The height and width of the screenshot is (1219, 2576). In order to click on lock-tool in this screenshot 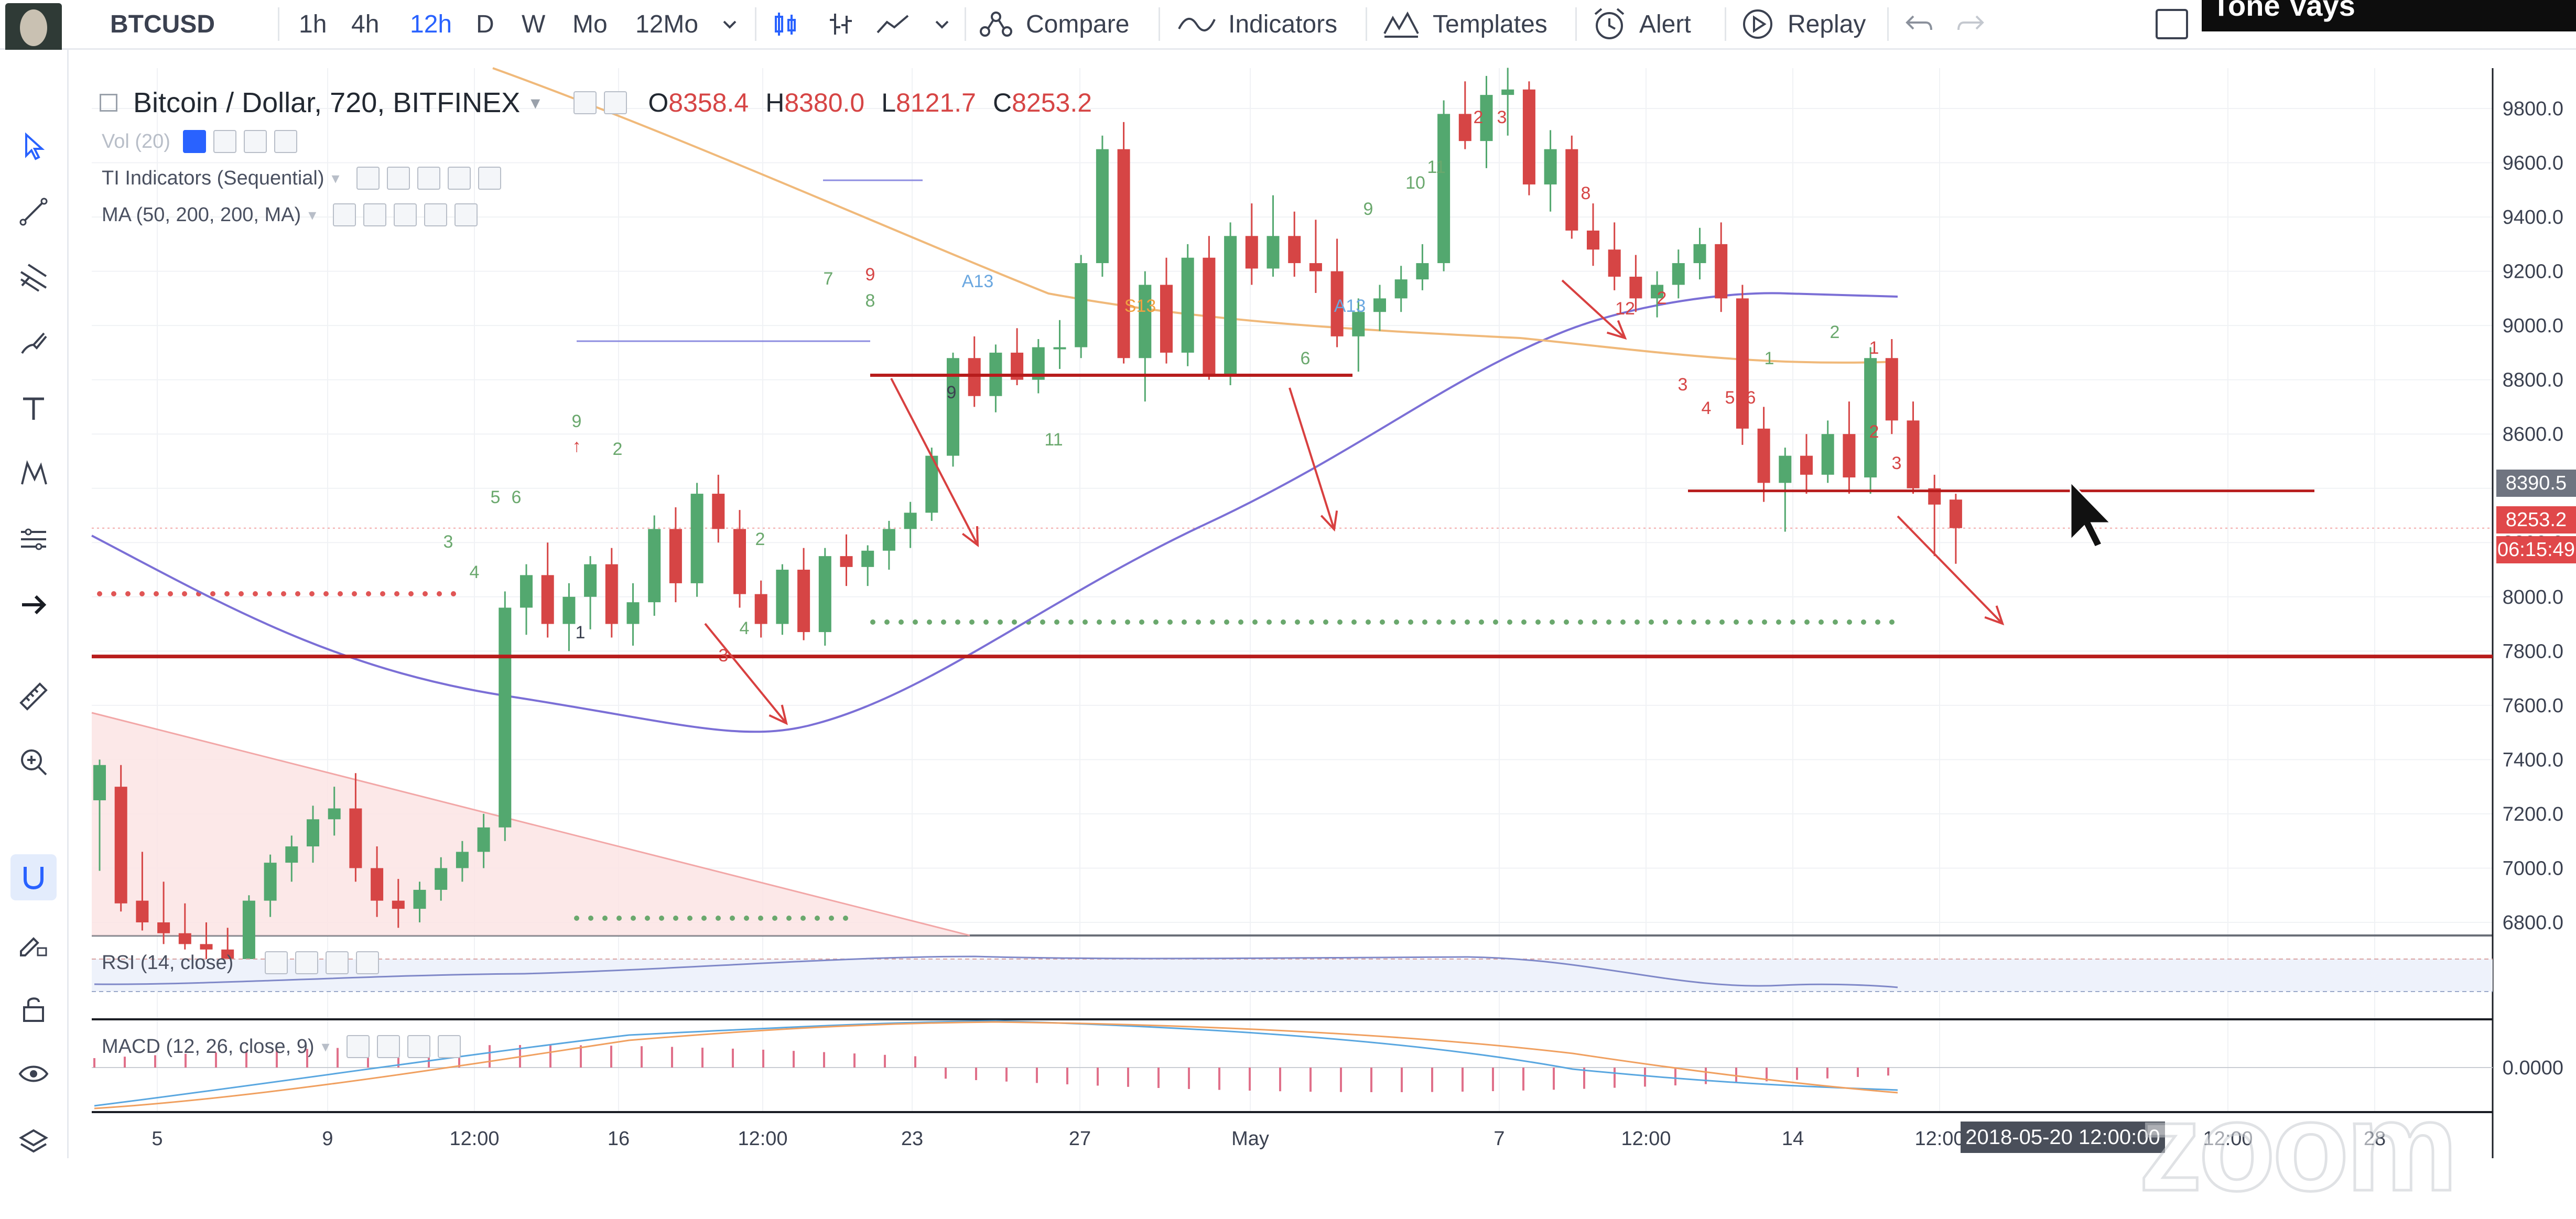, I will do `click(33, 1008)`.